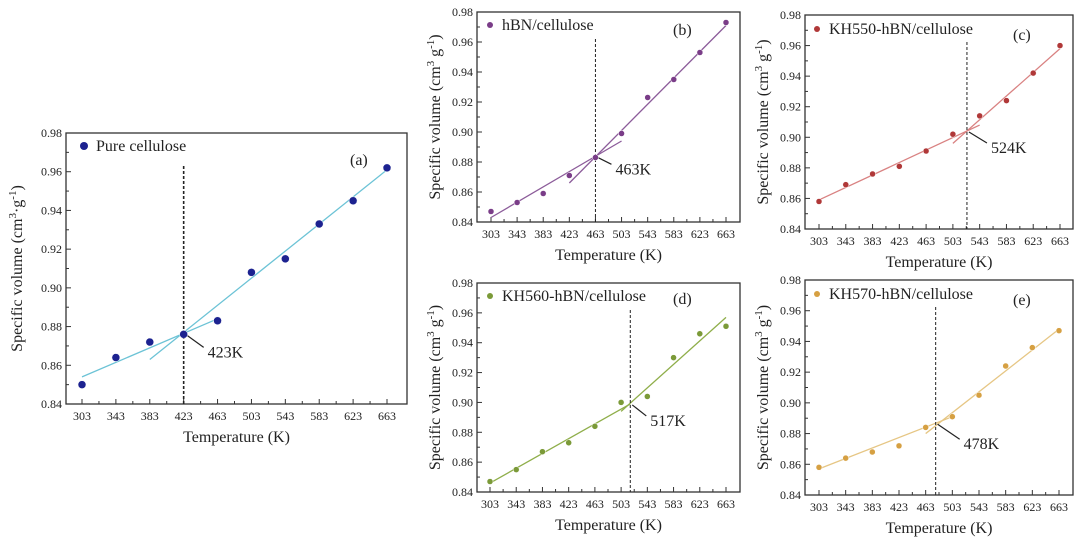 This screenshot has width=1080, height=544. I want to click on annotation-arrow, so click(604, 160).